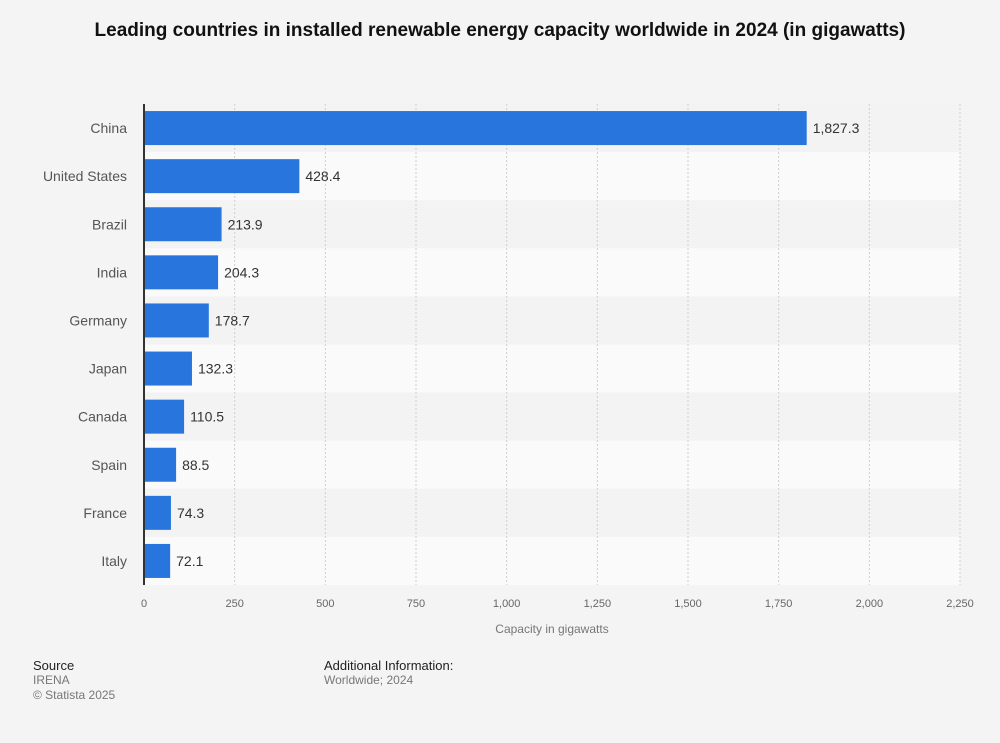  I want to click on x-tick-label: 250, so click(234, 604).